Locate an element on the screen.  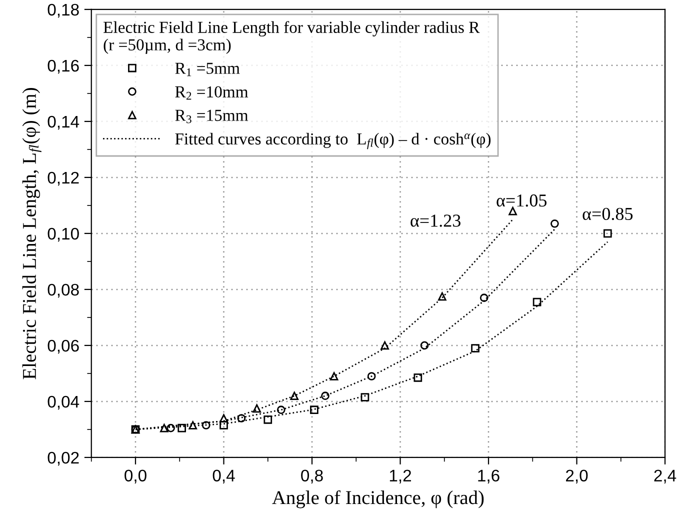
y-tick-label: 0,08 is located at coordinates (63, 291).